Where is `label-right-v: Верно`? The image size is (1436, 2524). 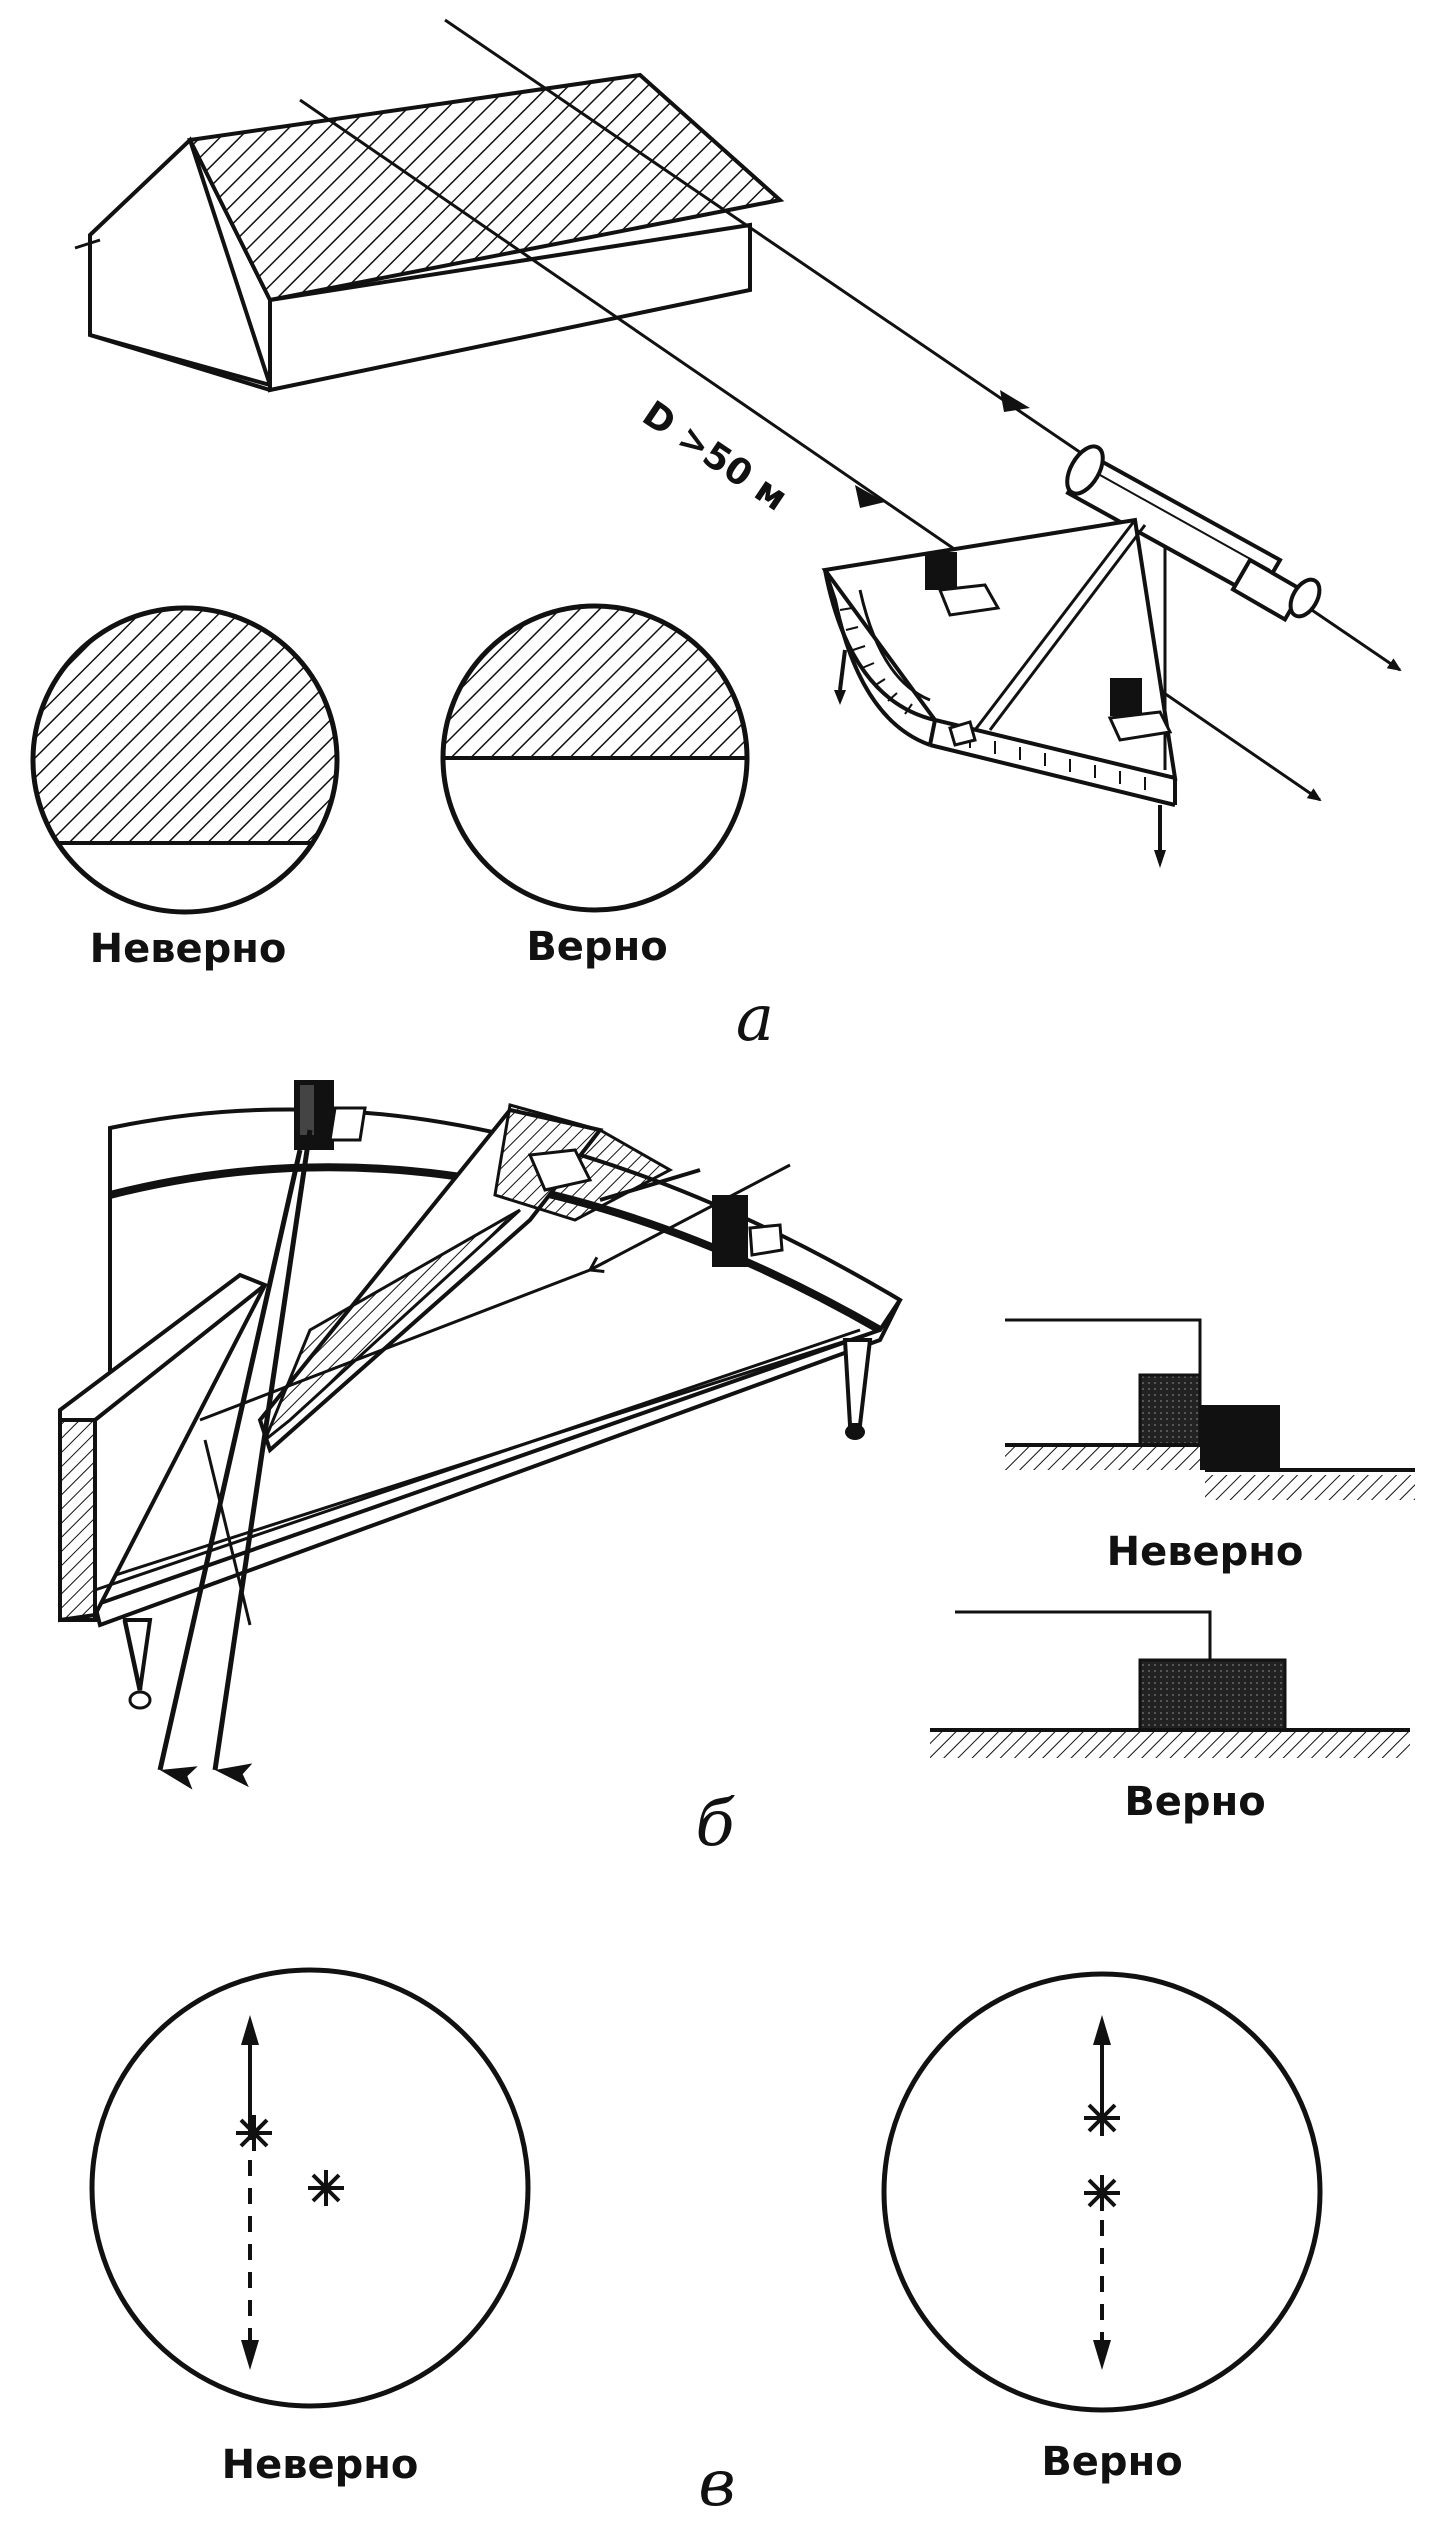 label-right-v: Верно is located at coordinates (1111, 2462).